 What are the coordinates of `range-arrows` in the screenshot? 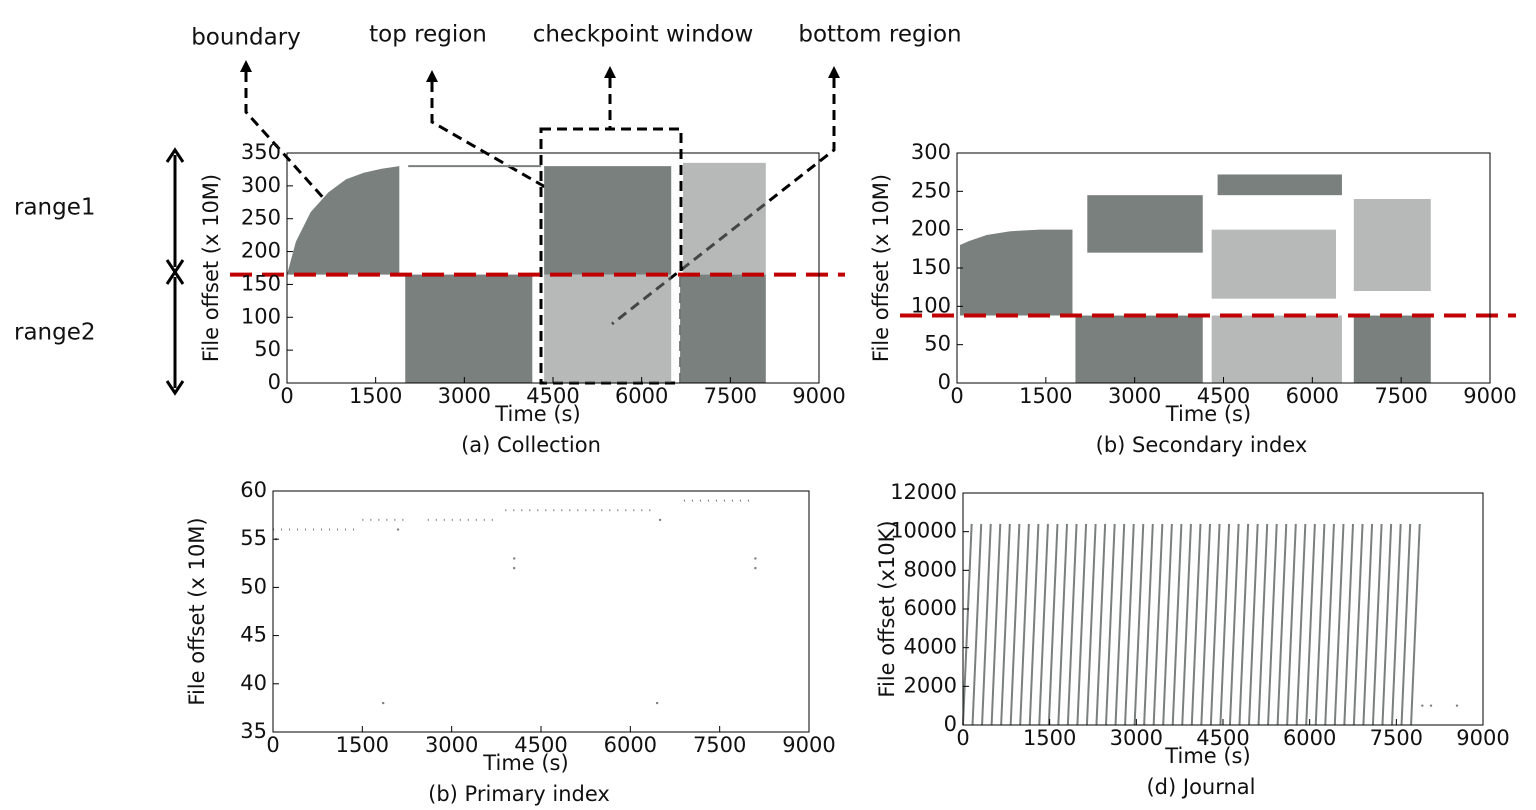 It's located at (175, 271).